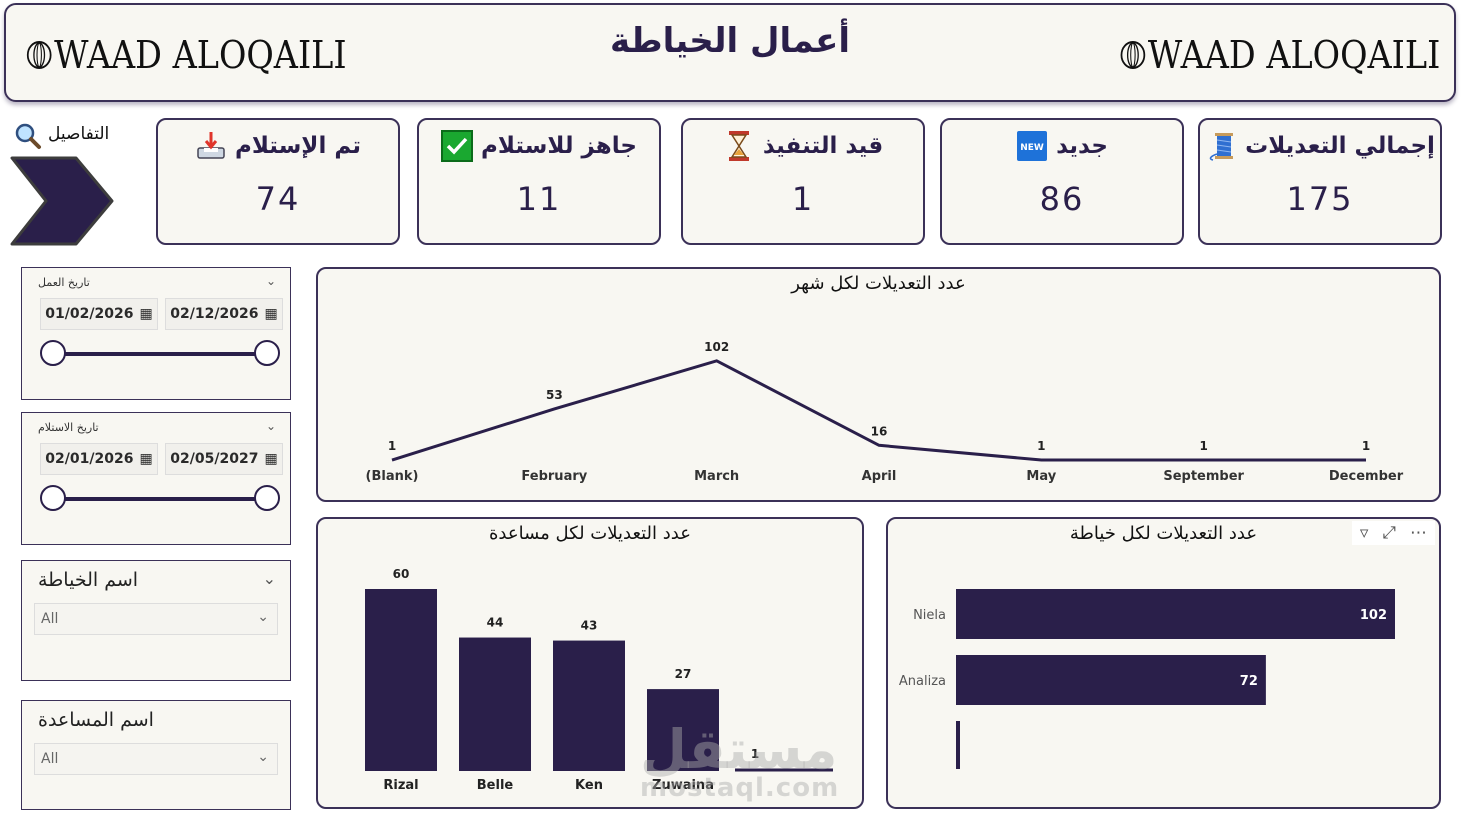  I want to click on x-tick-label: December, so click(1366, 476).